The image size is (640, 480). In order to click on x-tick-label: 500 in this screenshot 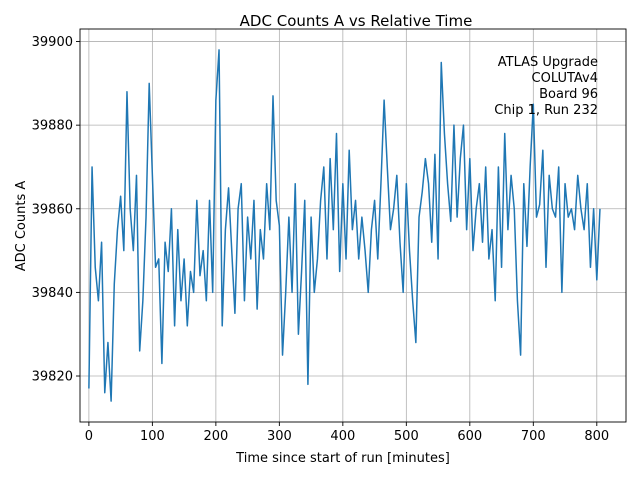, I will do `click(406, 436)`.